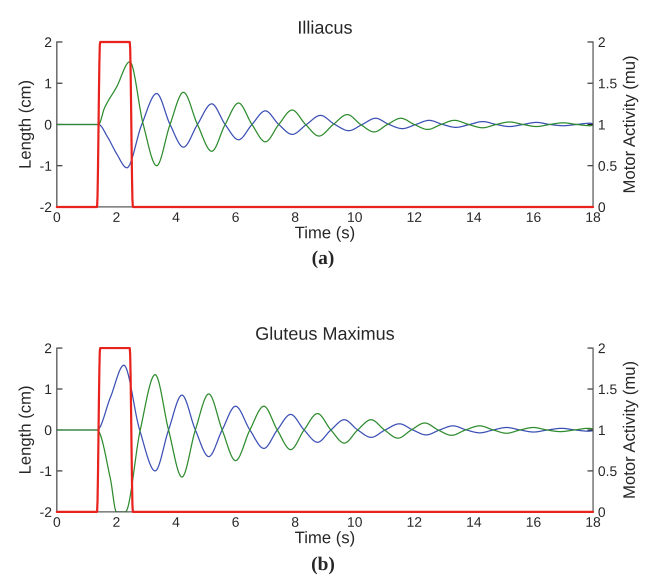  Describe the element at coordinates (325, 333) in the screenshot. I see `chart-title: Gluteus Maximus` at that location.